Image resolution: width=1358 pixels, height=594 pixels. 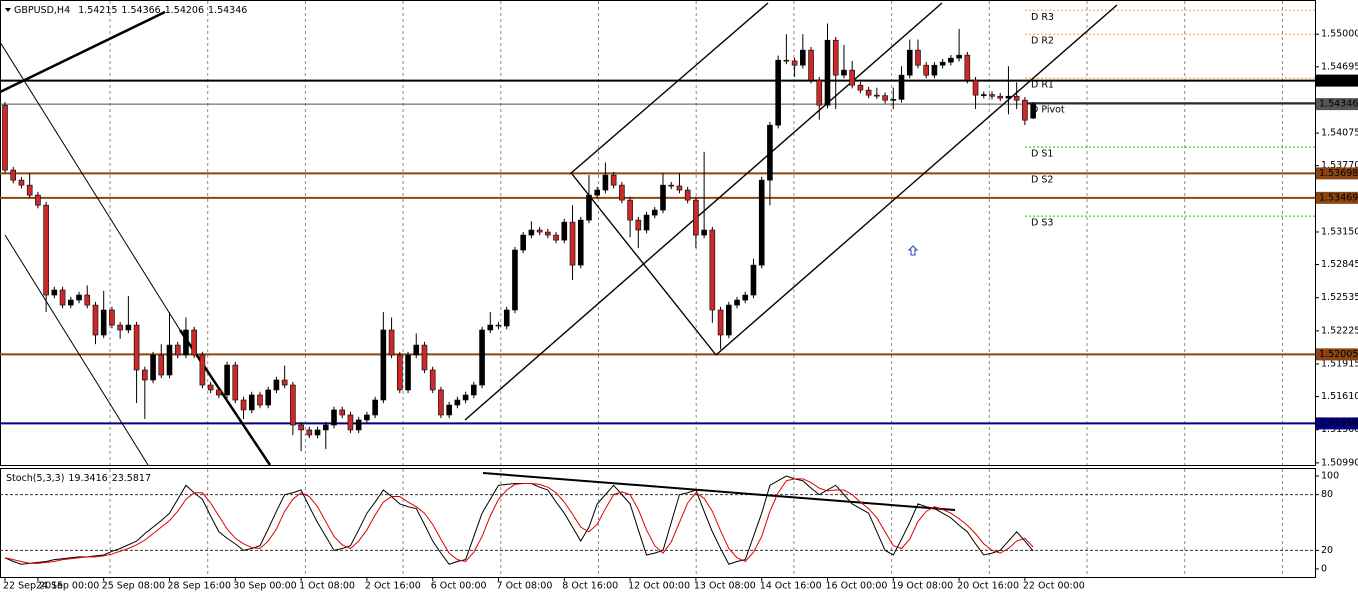 What do you see at coordinates (913, 250) in the screenshot?
I see `arrow-icon` at bounding box center [913, 250].